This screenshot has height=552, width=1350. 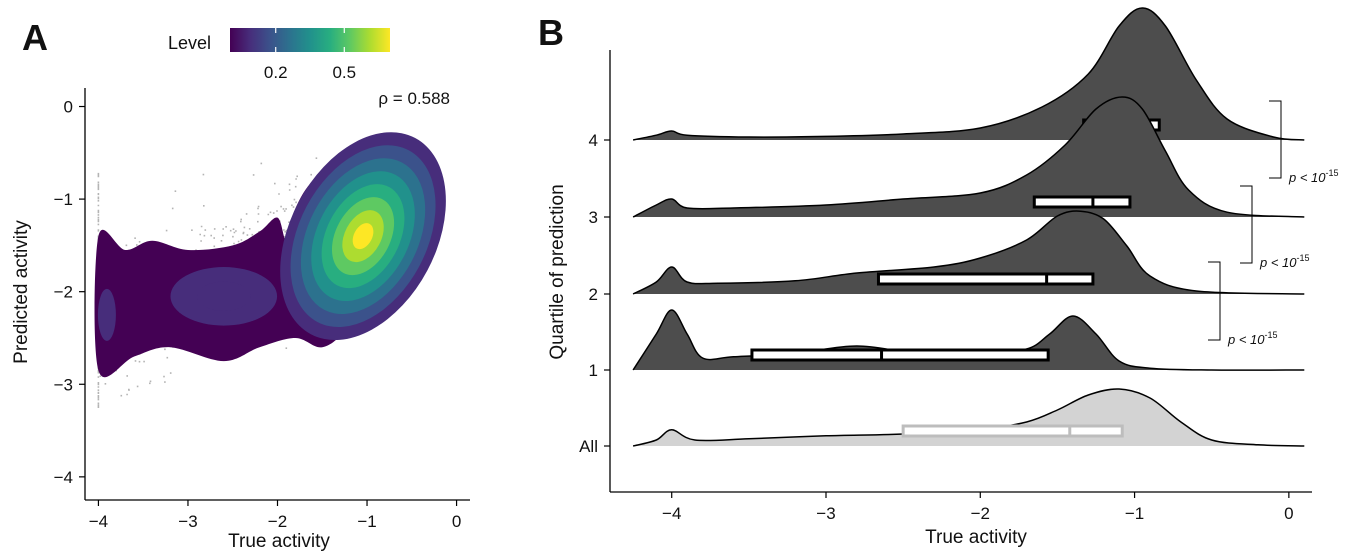 What do you see at coordinates (189, 43) in the screenshot?
I see `legend-title: Level` at bounding box center [189, 43].